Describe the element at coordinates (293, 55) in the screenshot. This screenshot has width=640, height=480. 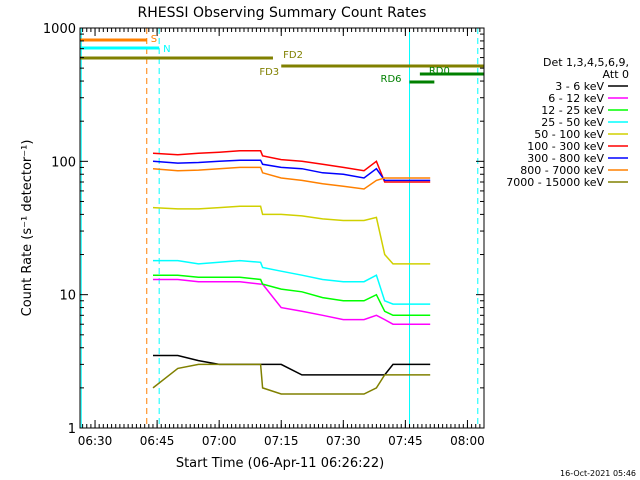
I see `flag-label: FD2` at that location.